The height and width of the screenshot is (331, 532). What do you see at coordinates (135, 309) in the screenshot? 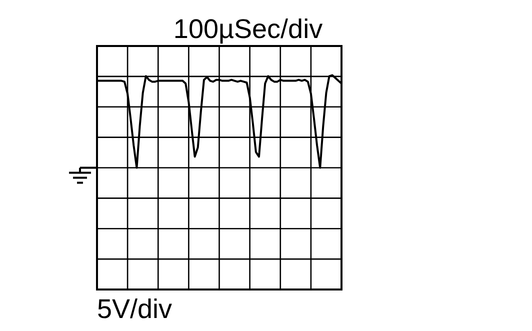
I see `text: 5V/div` at bounding box center [135, 309].